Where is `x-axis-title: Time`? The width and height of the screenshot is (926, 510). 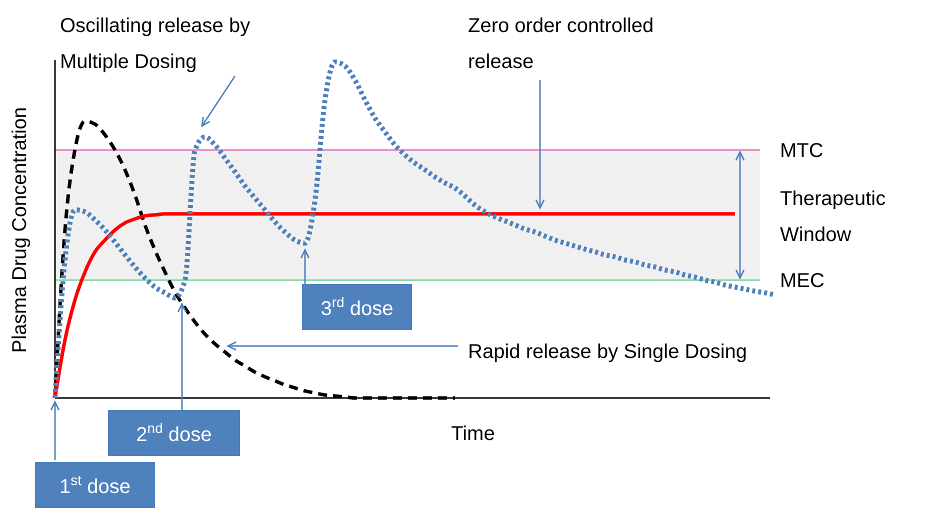
x-axis-title: Time is located at coordinates (473, 434).